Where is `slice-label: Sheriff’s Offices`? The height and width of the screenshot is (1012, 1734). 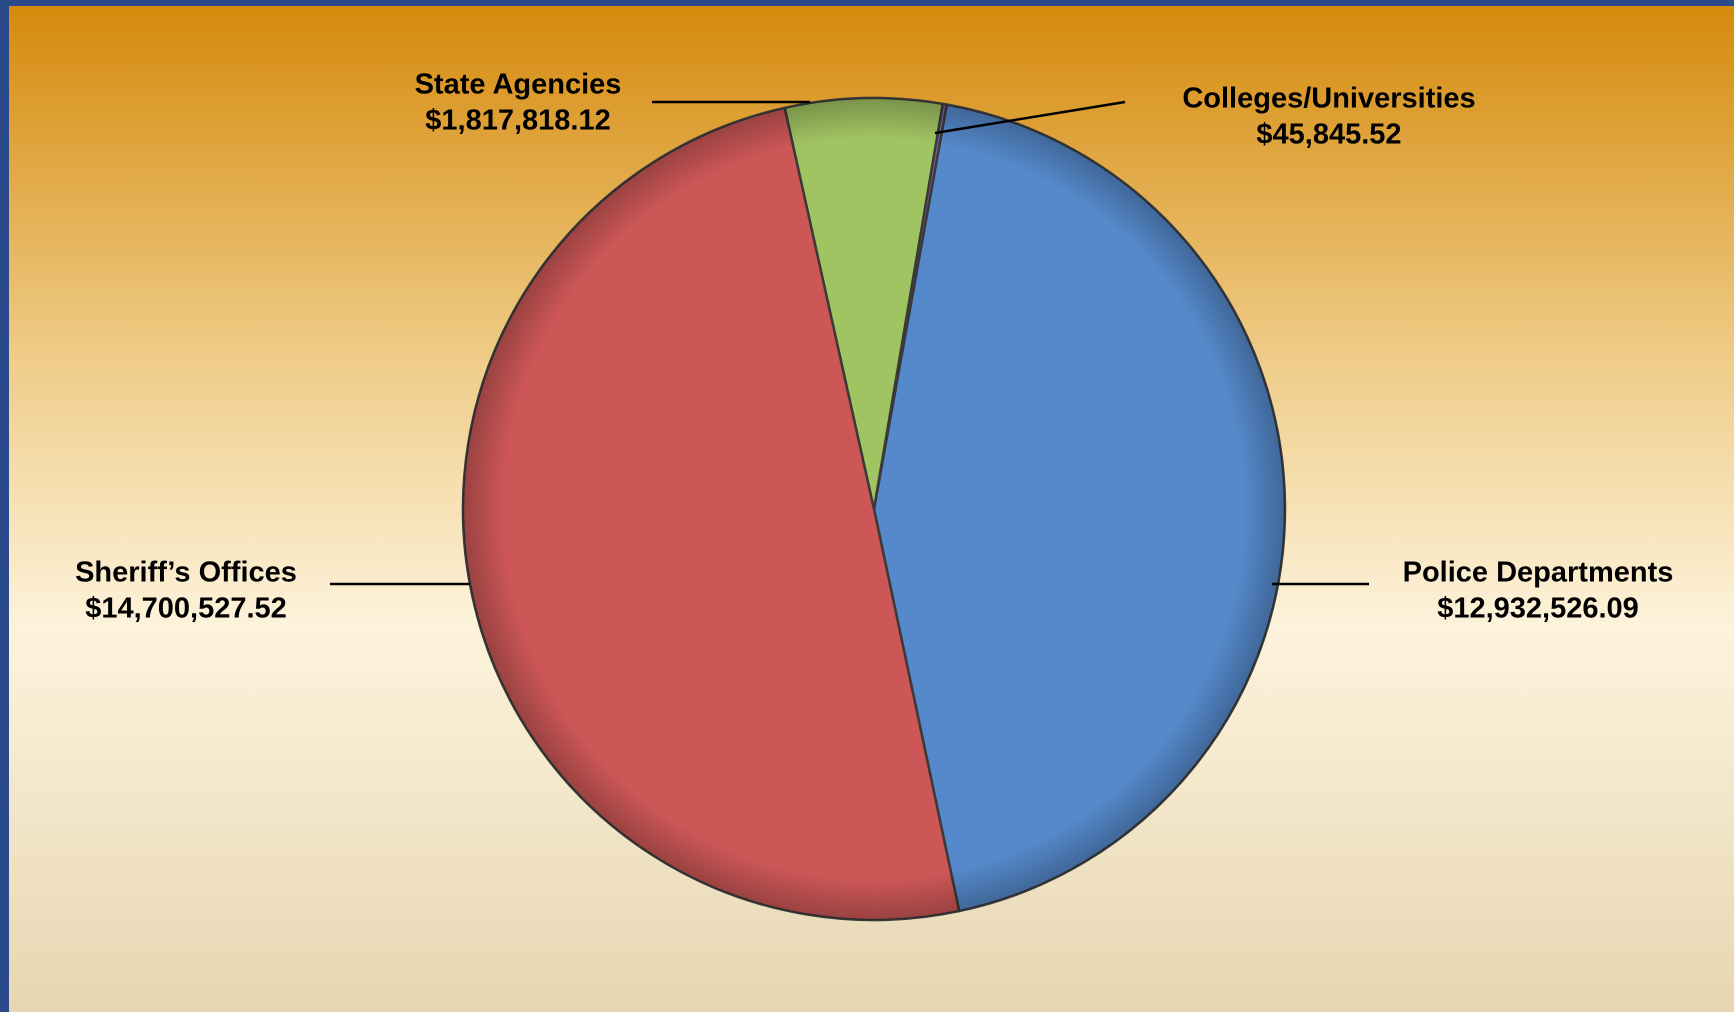
slice-label: Sheriff’s Offices is located at coordinates (186, 573).